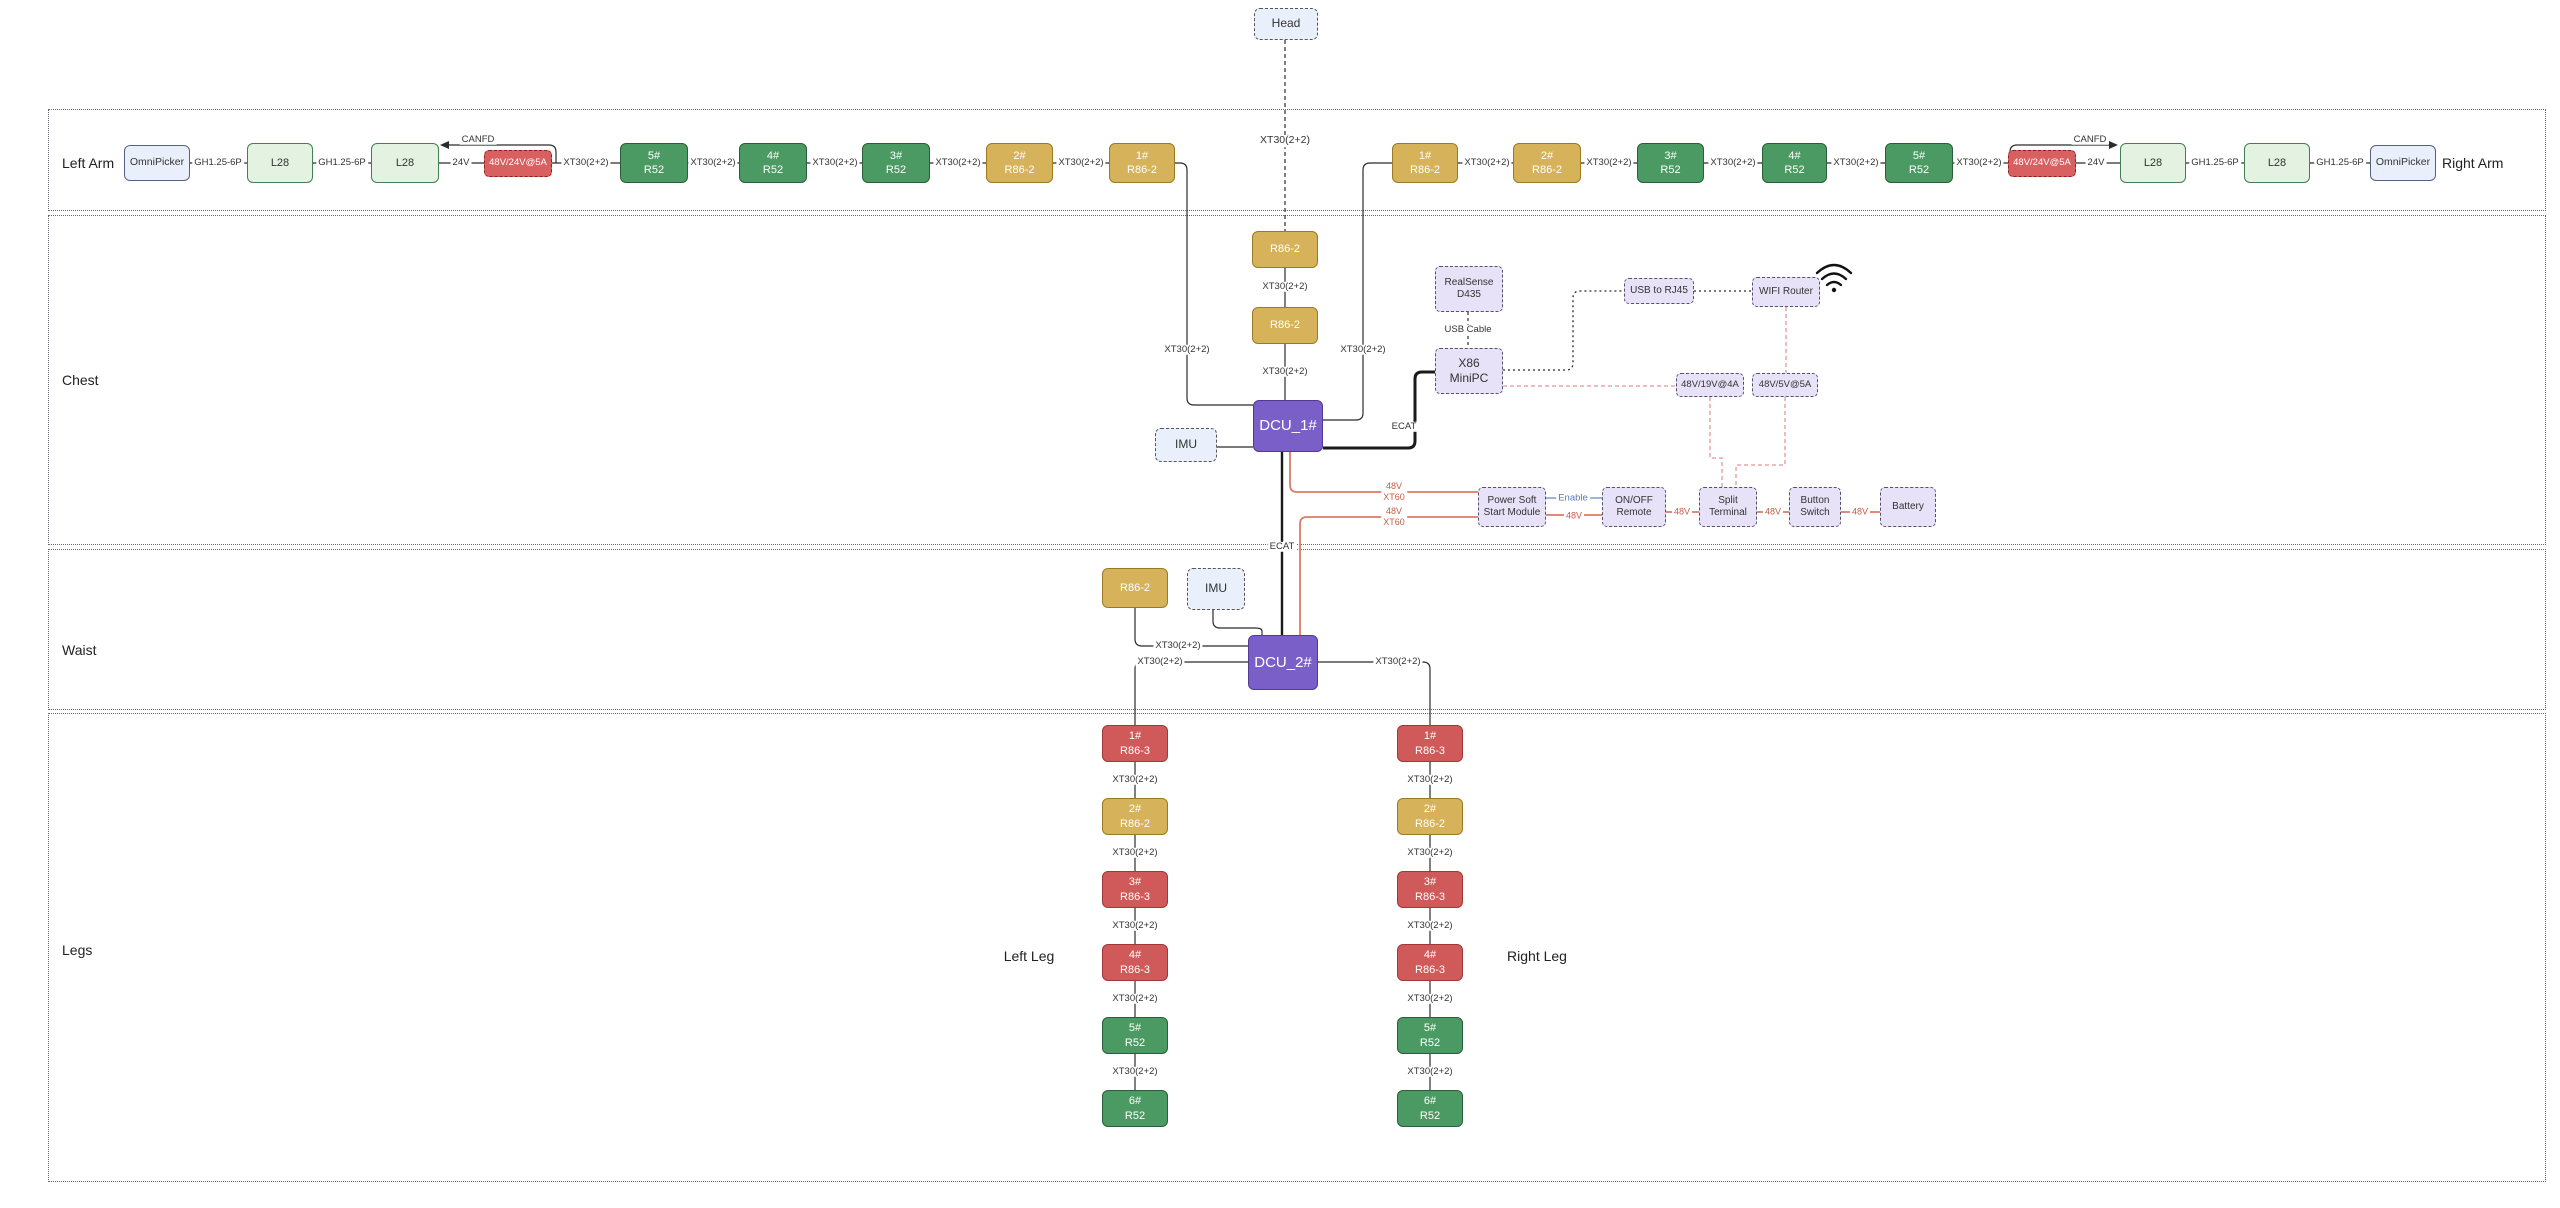 The image size is (2560, 1208). I want to click on right-arm-joint-5: 5# R52, so click(1919, 163).